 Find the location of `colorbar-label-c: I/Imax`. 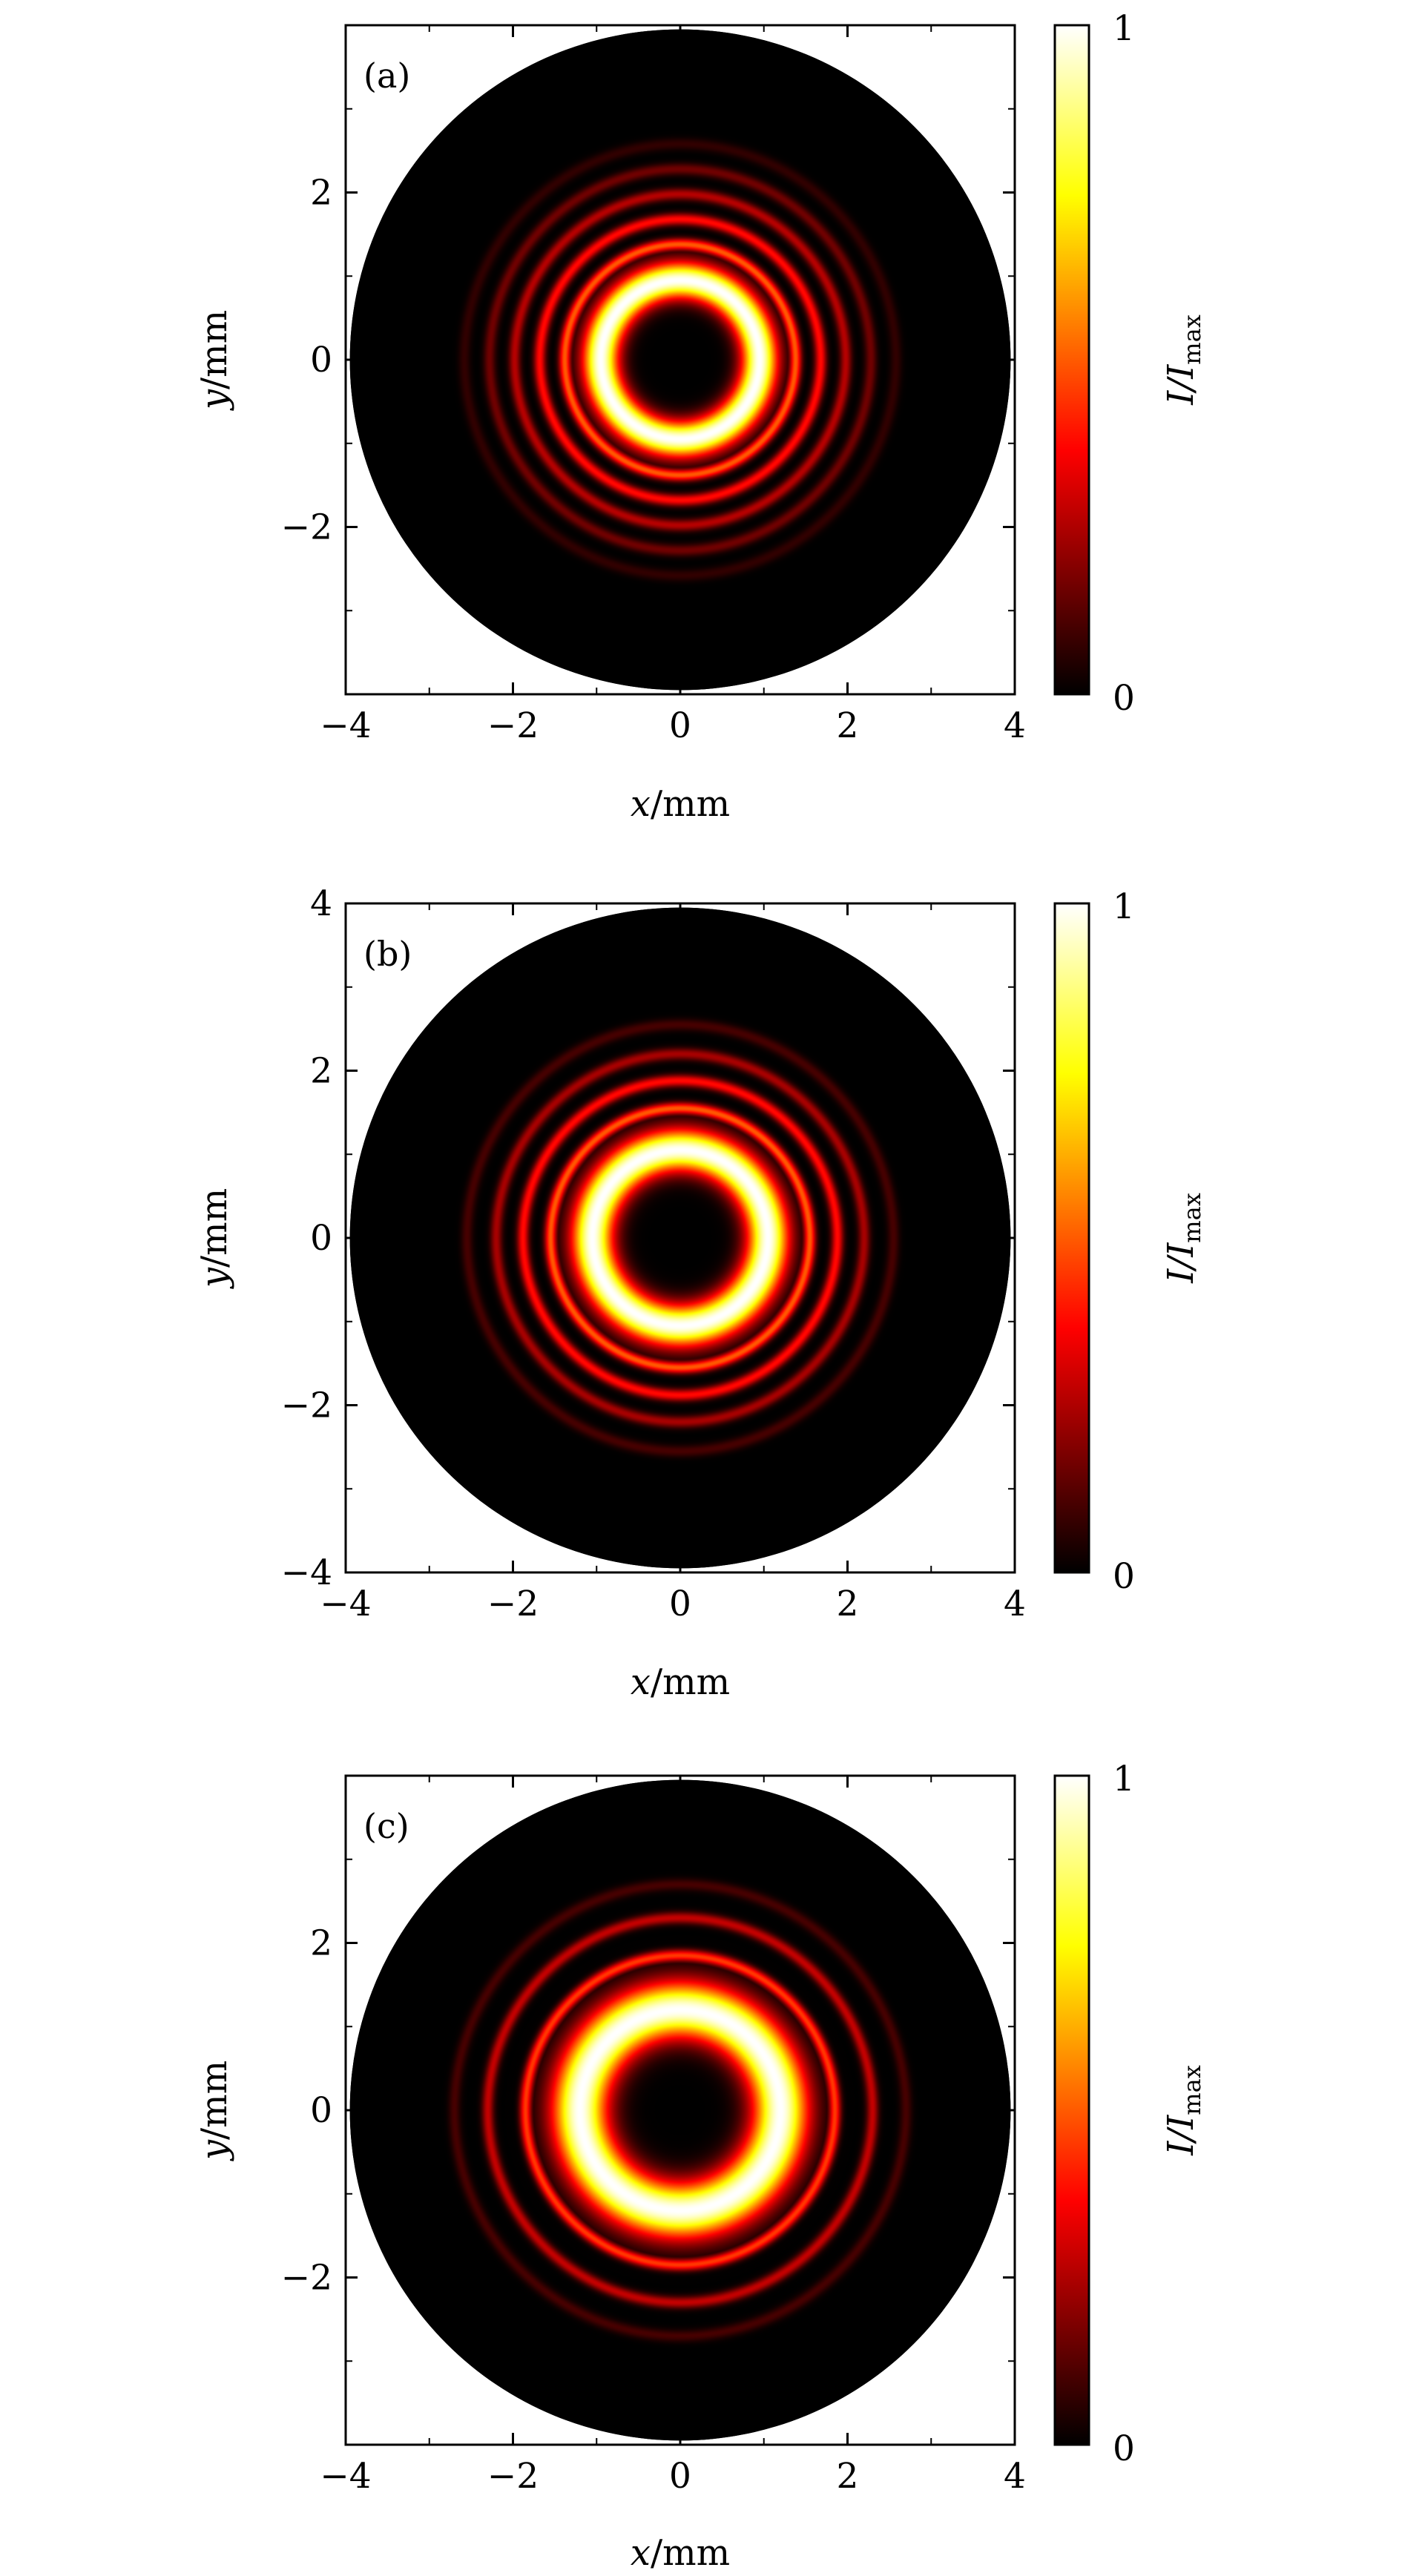

colorbar-label-c: I/Imax is located at coordinates (1183, 2110).